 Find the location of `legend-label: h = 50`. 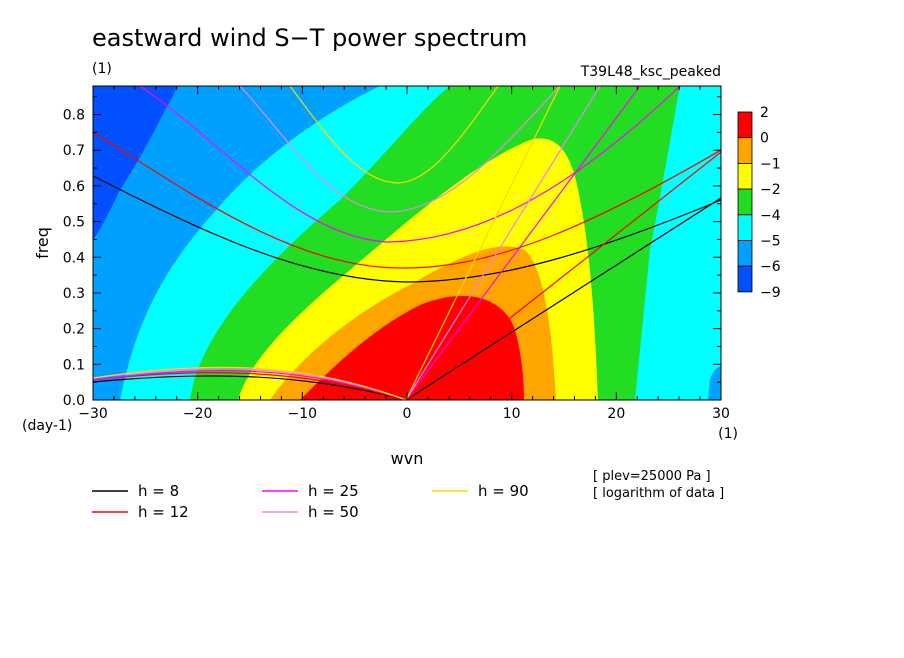

legend-label: h = 50 is located at coordinates (333, 512).